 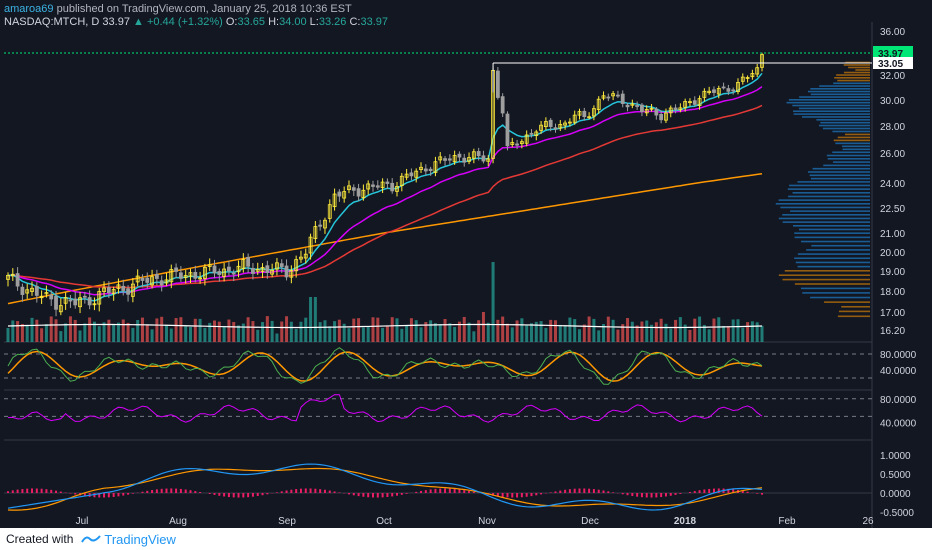 I want to click on tradingview-brand: TradingView, so click(x=140, y=539).